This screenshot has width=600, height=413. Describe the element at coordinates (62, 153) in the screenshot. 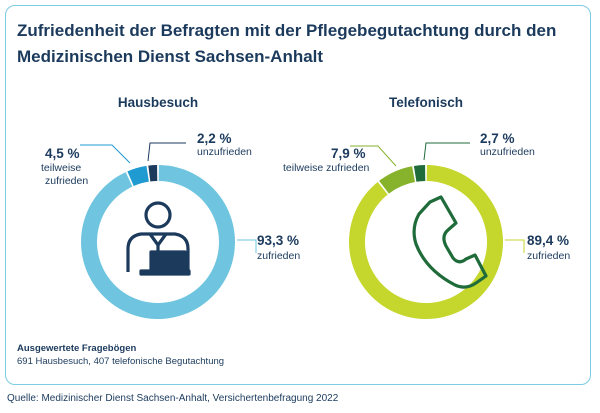

I see `label-h-teilweise-value: 4,5 %` at that location.